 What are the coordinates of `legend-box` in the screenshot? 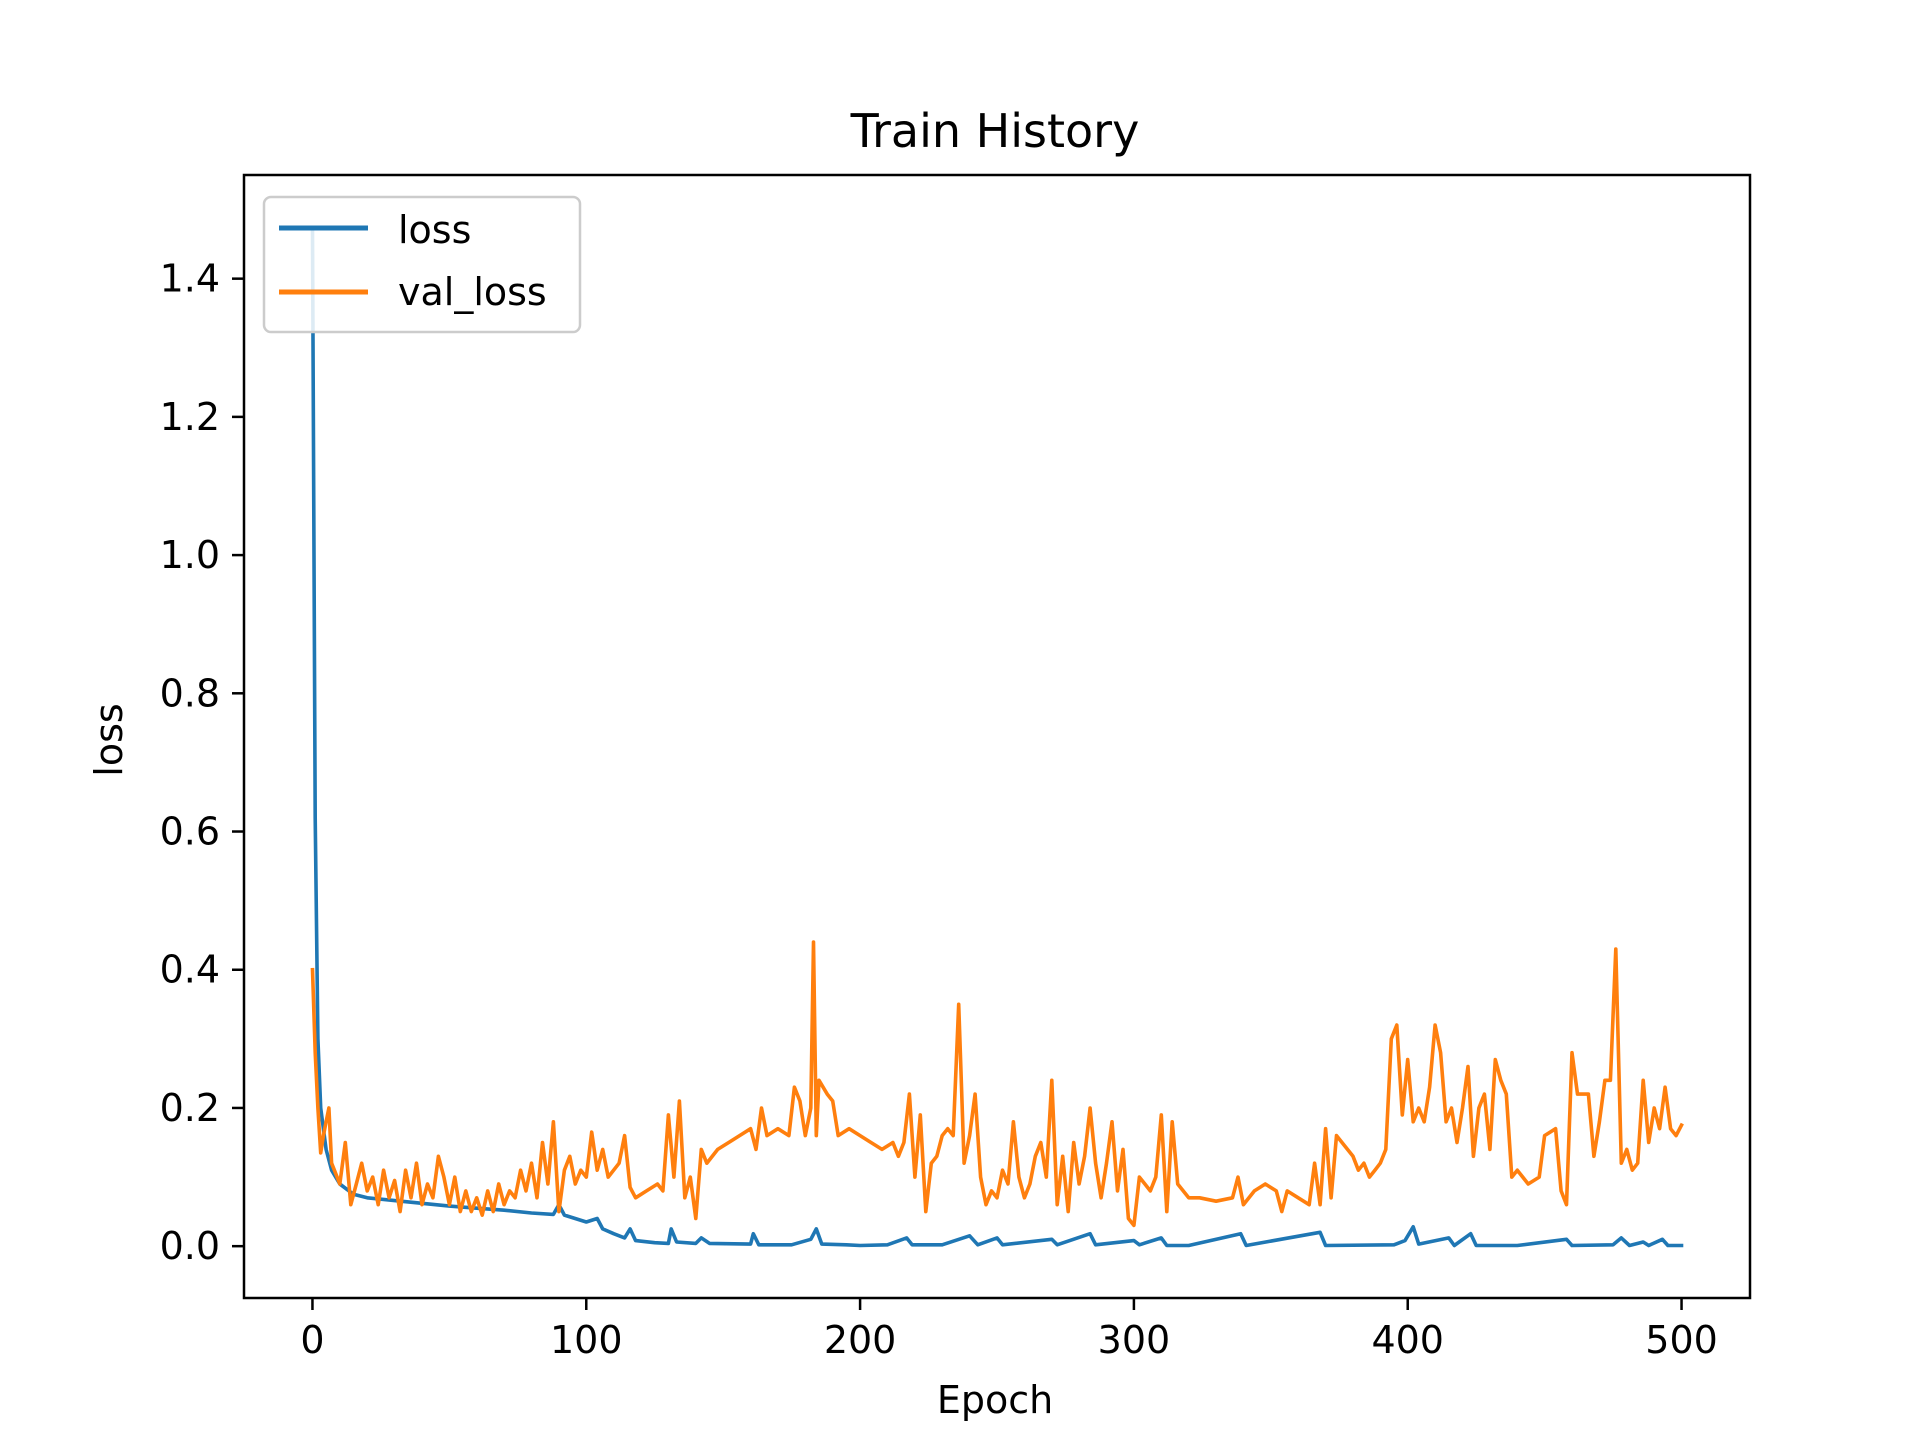 It's located at (422, 264).